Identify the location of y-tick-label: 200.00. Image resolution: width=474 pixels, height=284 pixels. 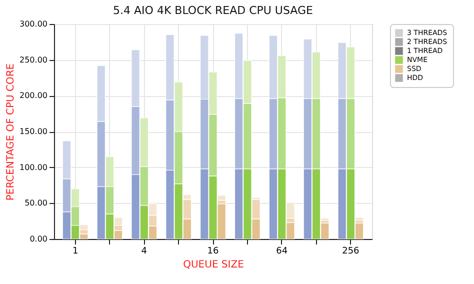
(34, 95).